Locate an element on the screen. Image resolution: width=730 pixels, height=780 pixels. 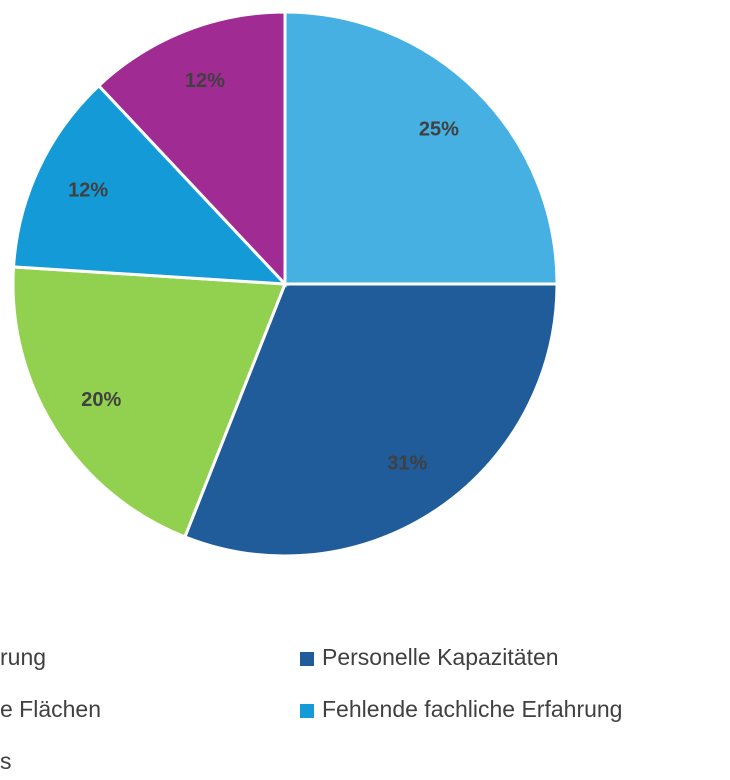
value-label: 25% is located at coordinates (439, 129).